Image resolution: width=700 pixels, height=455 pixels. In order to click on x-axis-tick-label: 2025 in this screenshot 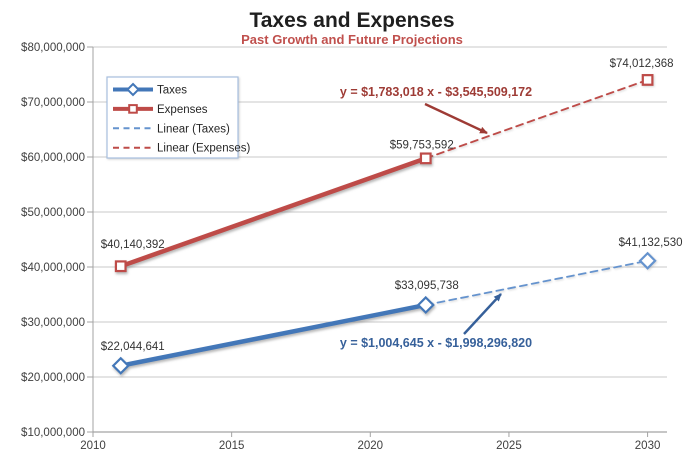, I will do `click(509, 446)`.